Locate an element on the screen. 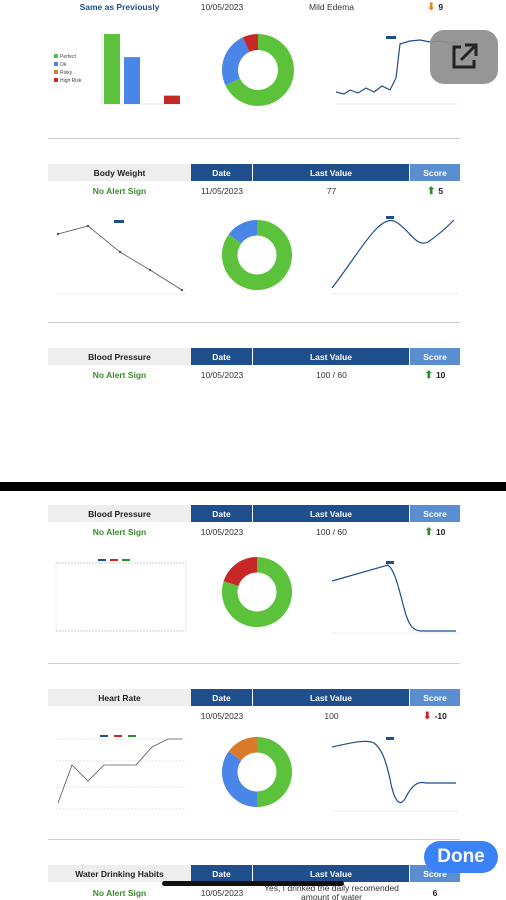 This screenshot has height=900, width=506. external-link-icon is located at coordinates (465, 56).